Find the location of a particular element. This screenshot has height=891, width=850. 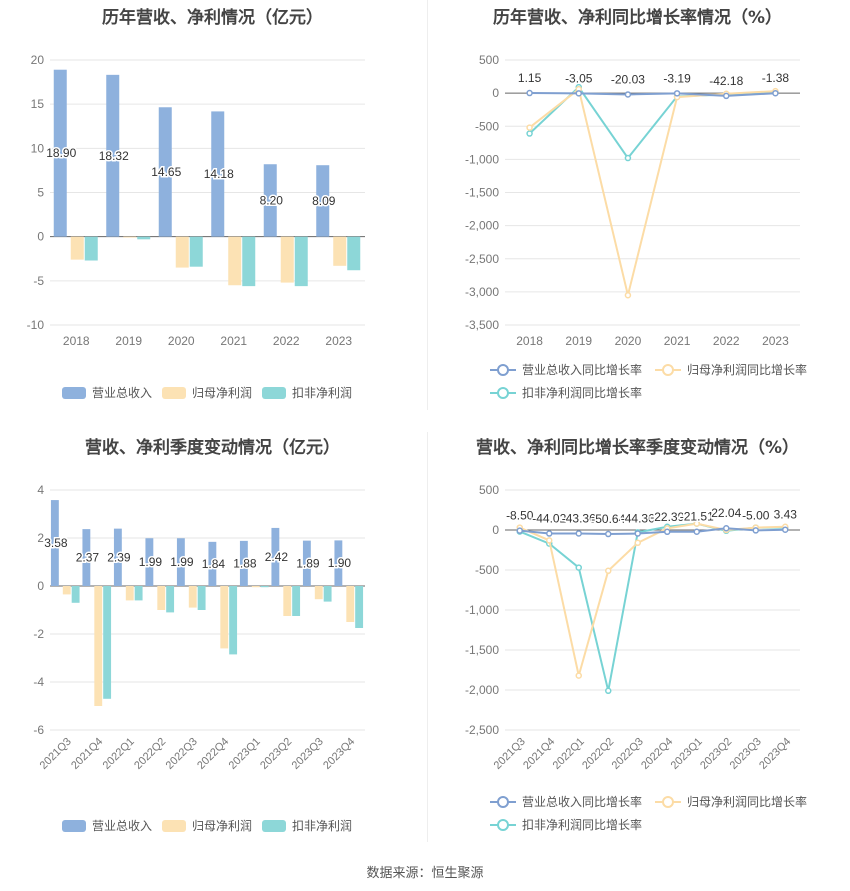

bar-data-label: 1.84 is located at coordinates (214, 564).